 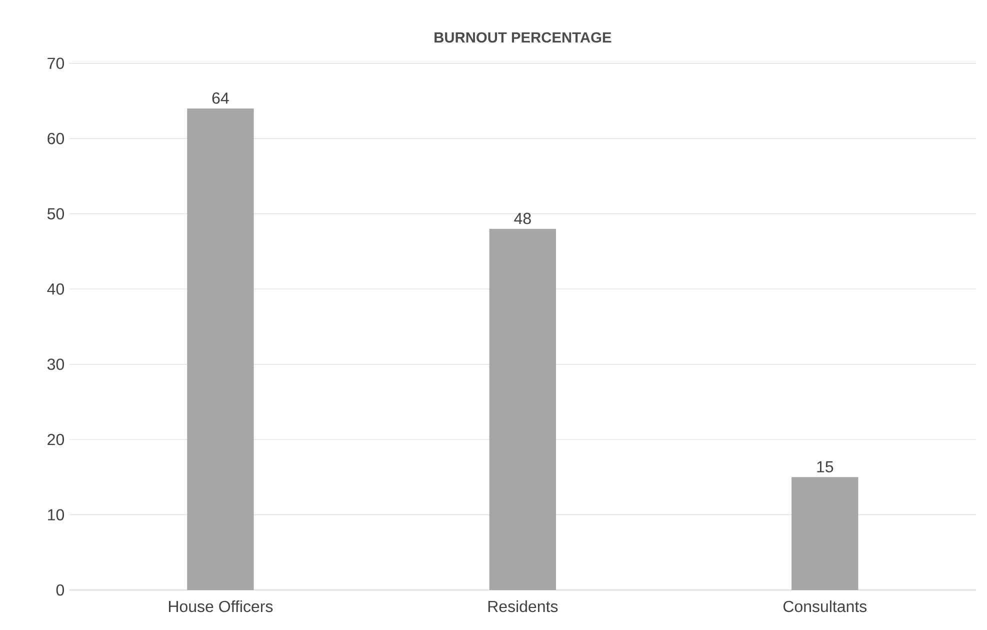 I want to click on y-tick-label: 60, so click(x=56, y=138).